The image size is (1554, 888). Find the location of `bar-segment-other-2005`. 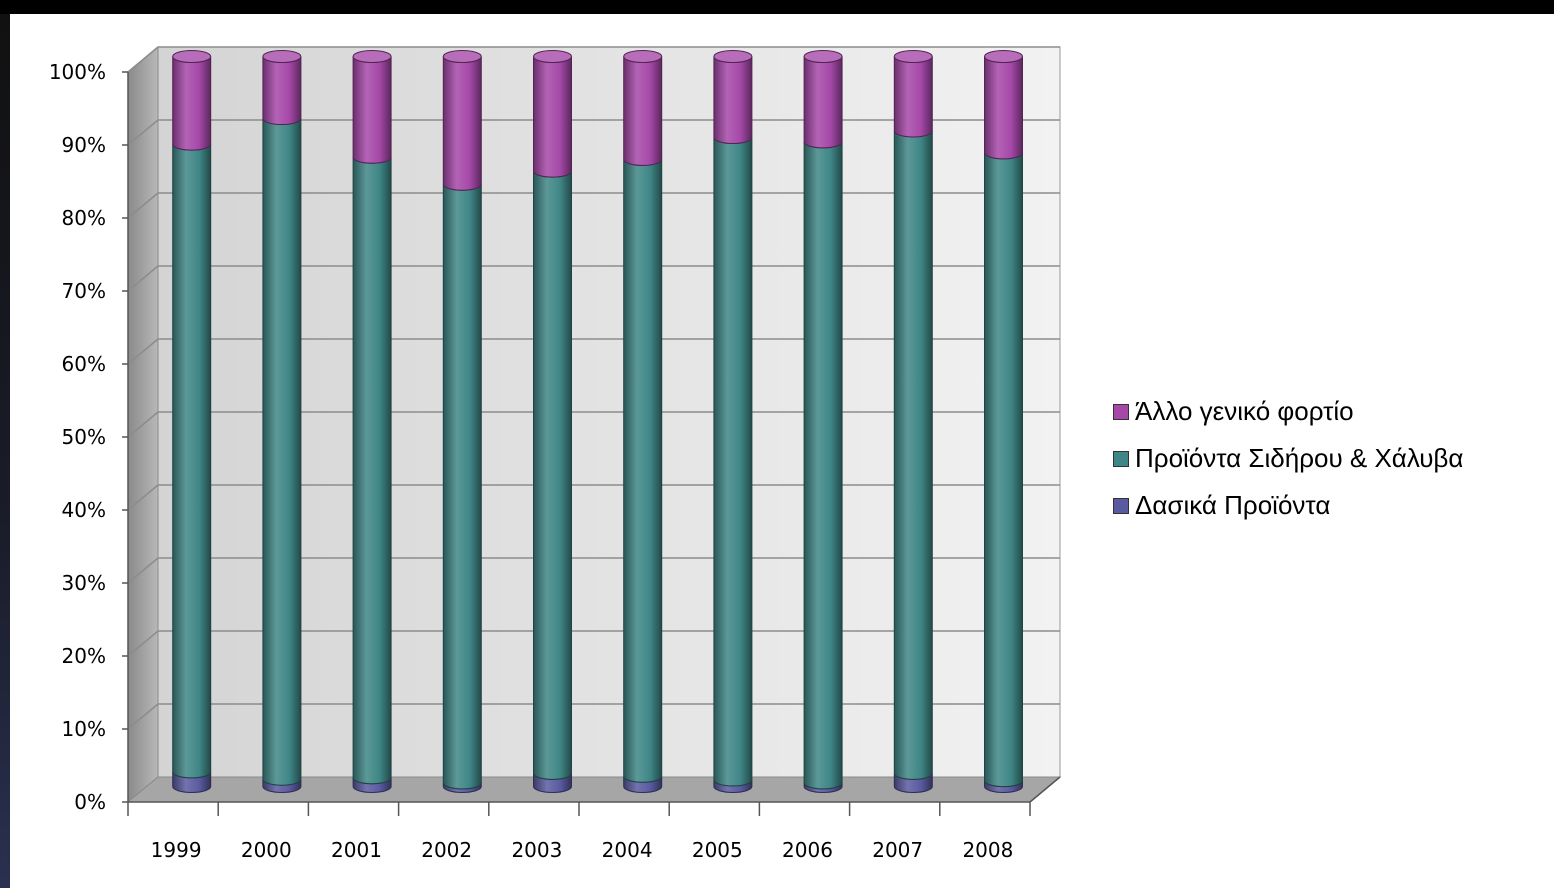

bar-segment-other-2005 is located at coordinates (733, 100).